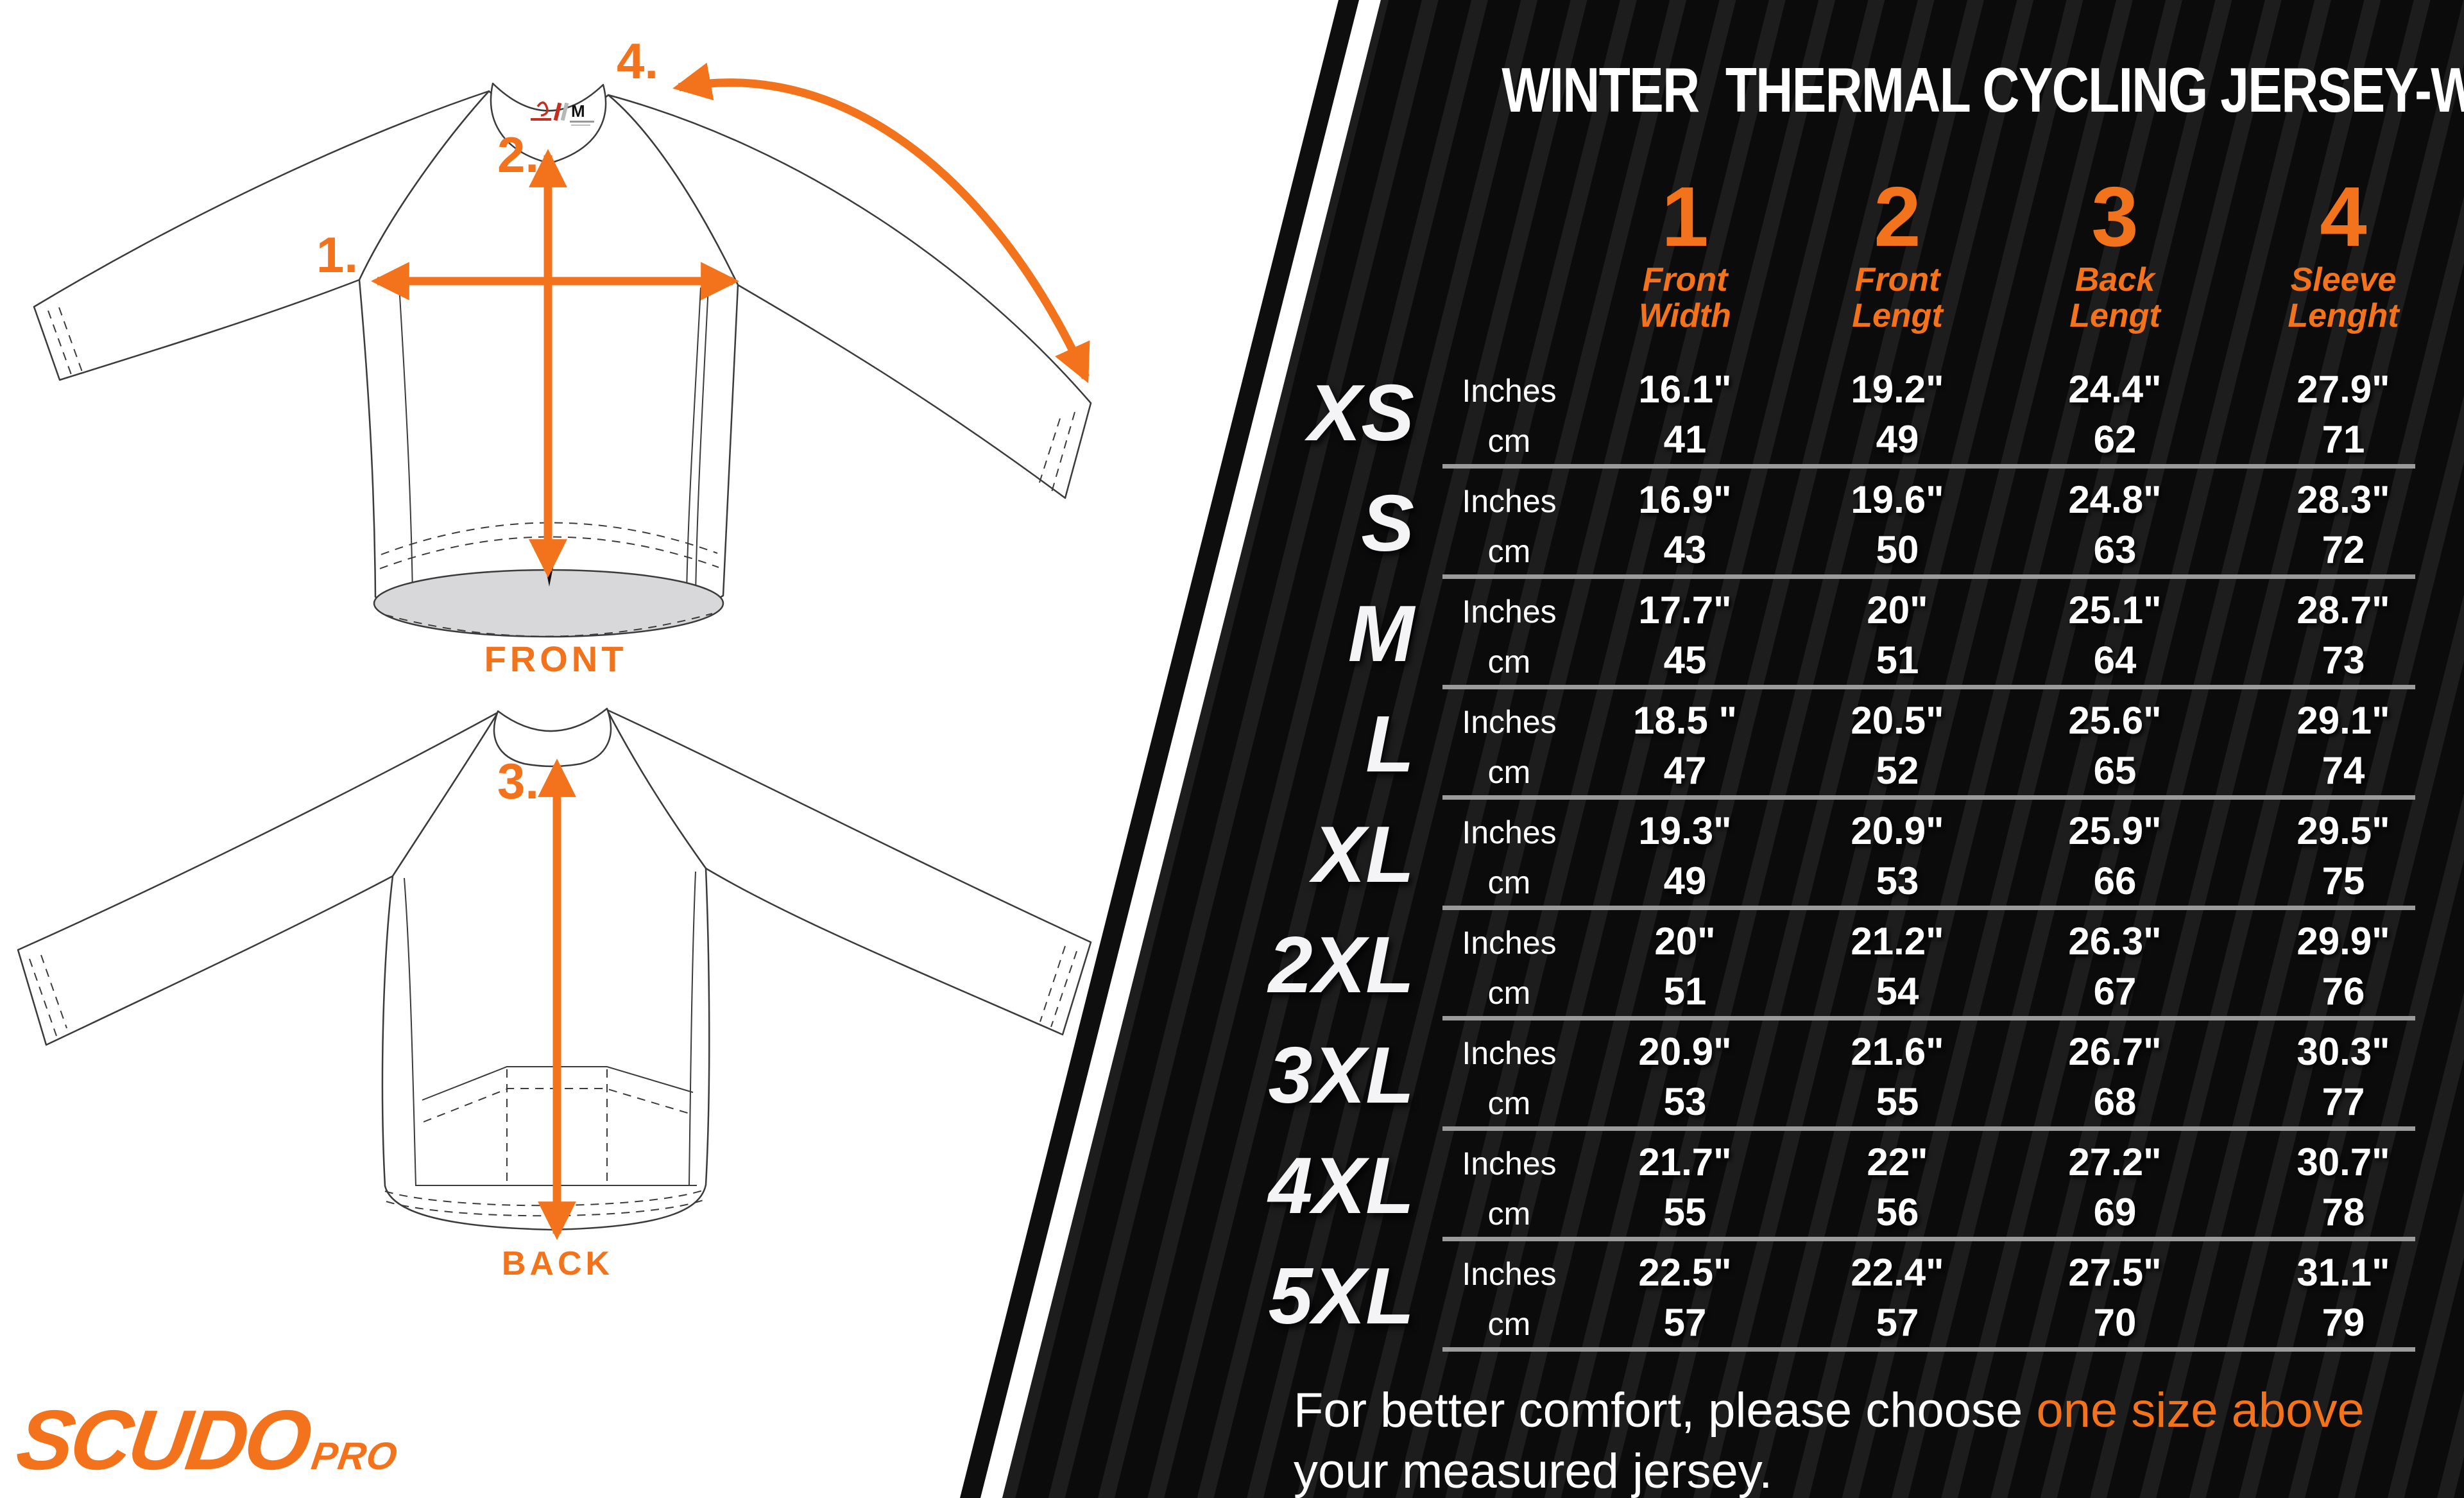  What do you see at coordinates (1685, 610) in the screenshot?
I see `value-inches: 17.7"` at bounding box center [1685, 610].